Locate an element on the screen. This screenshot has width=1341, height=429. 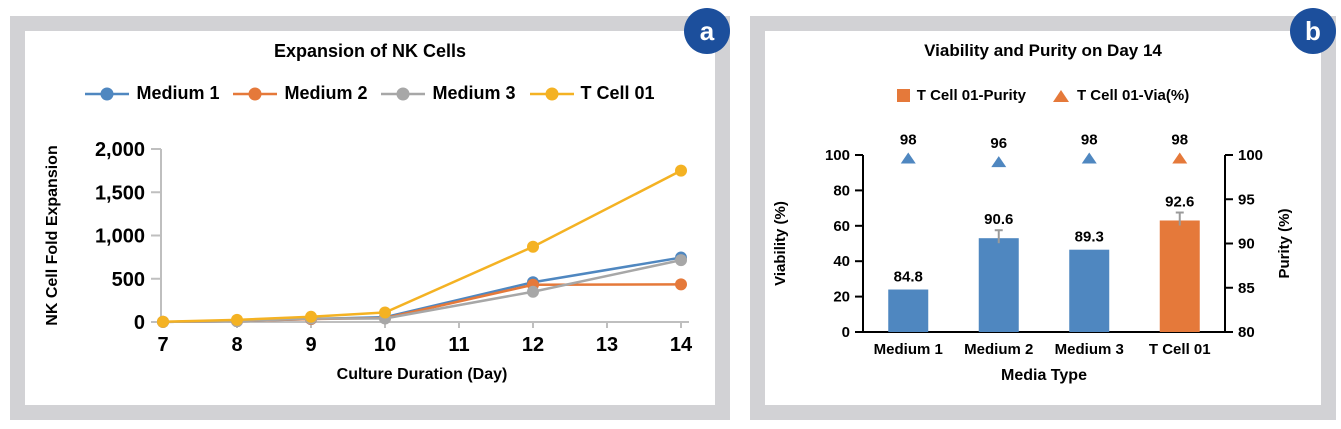
x-tick-label: 13 is located at coordinates (607, 345).